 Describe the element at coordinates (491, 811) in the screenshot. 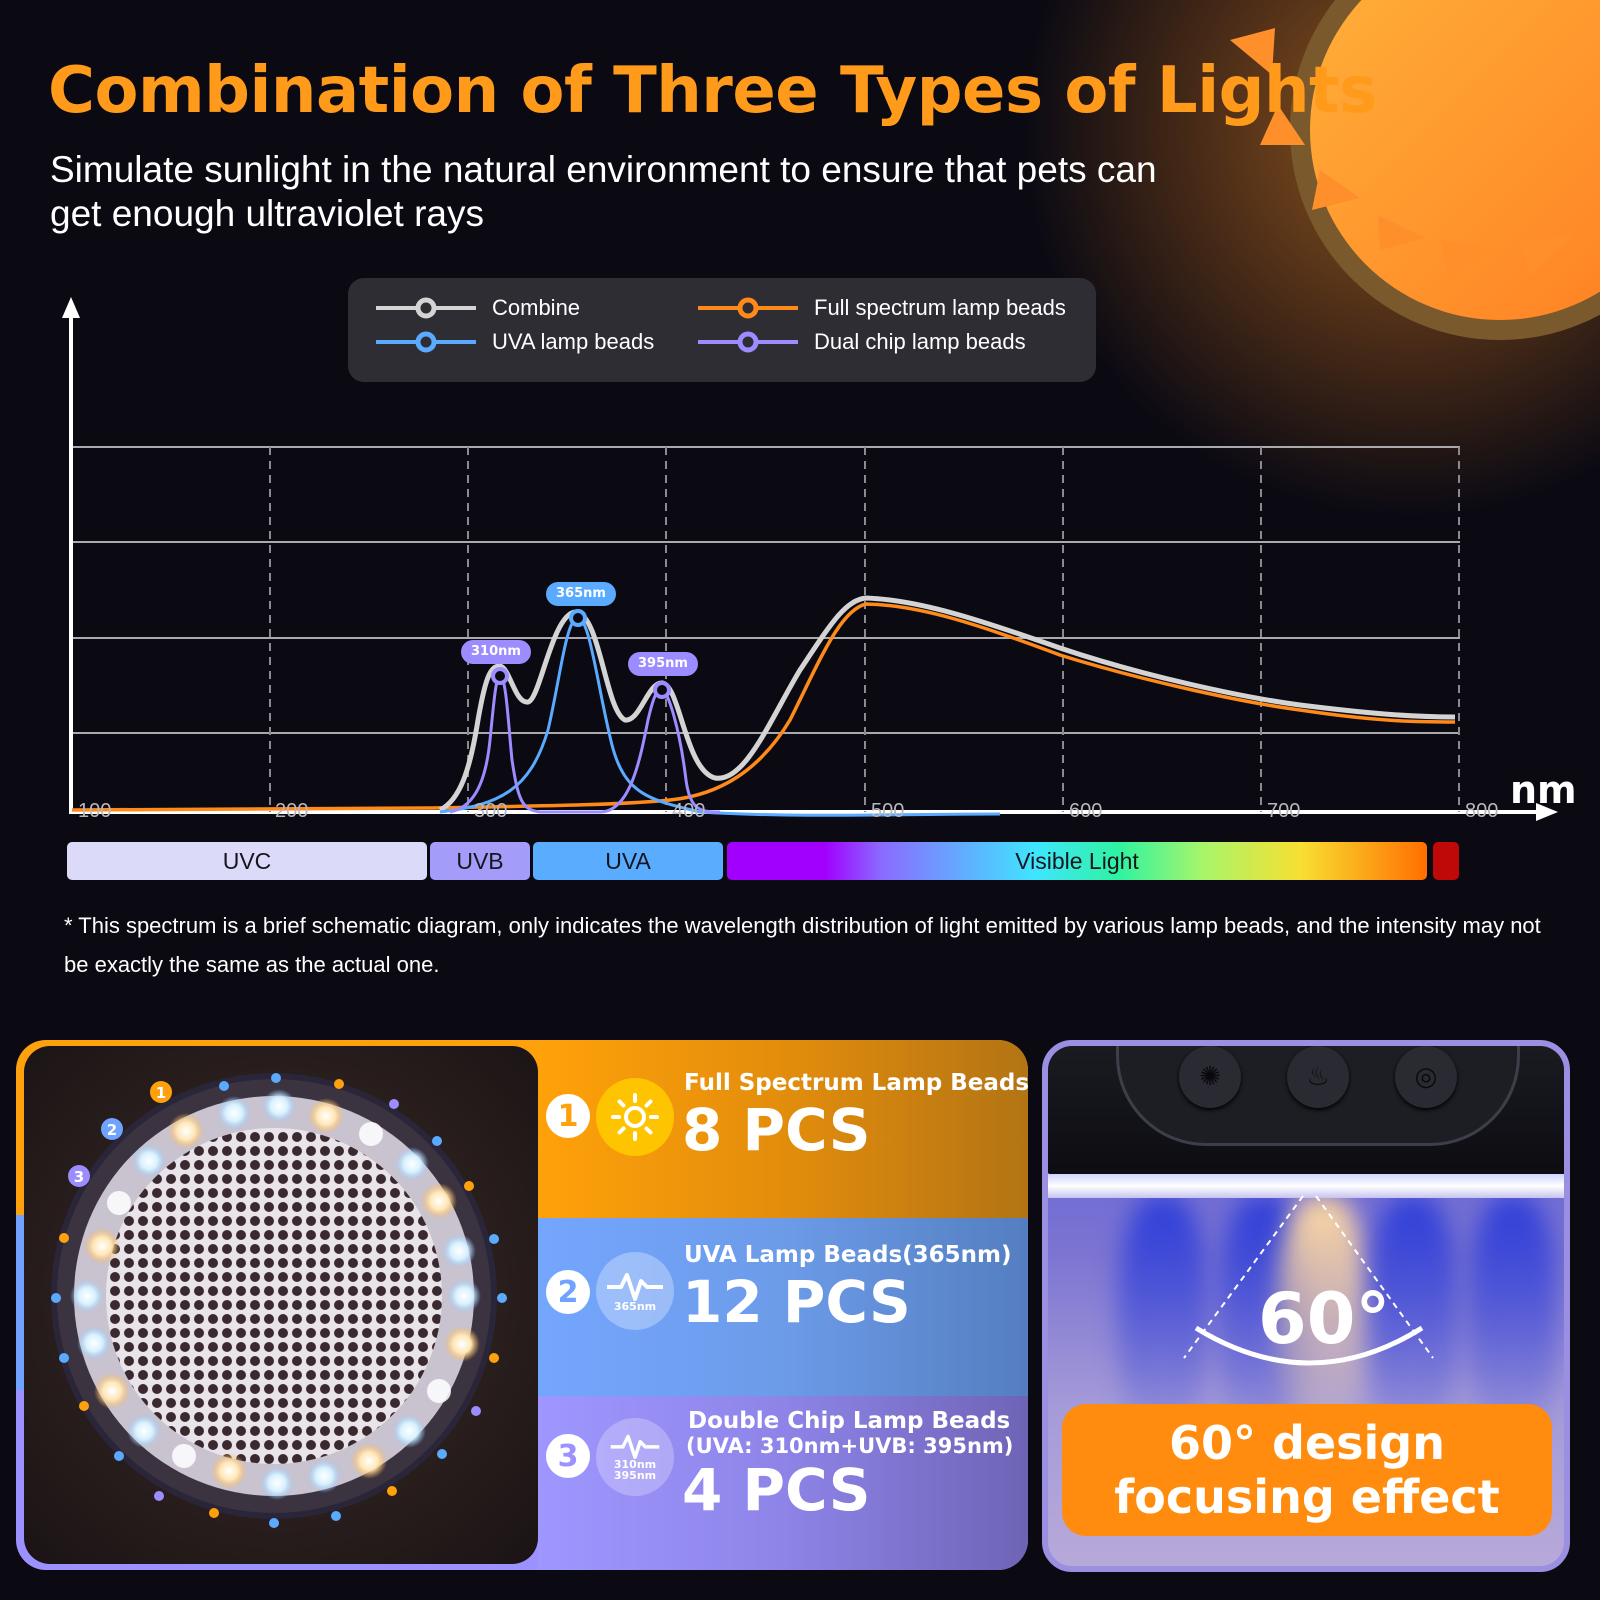

I see `x-tick-300: 300` at that location.